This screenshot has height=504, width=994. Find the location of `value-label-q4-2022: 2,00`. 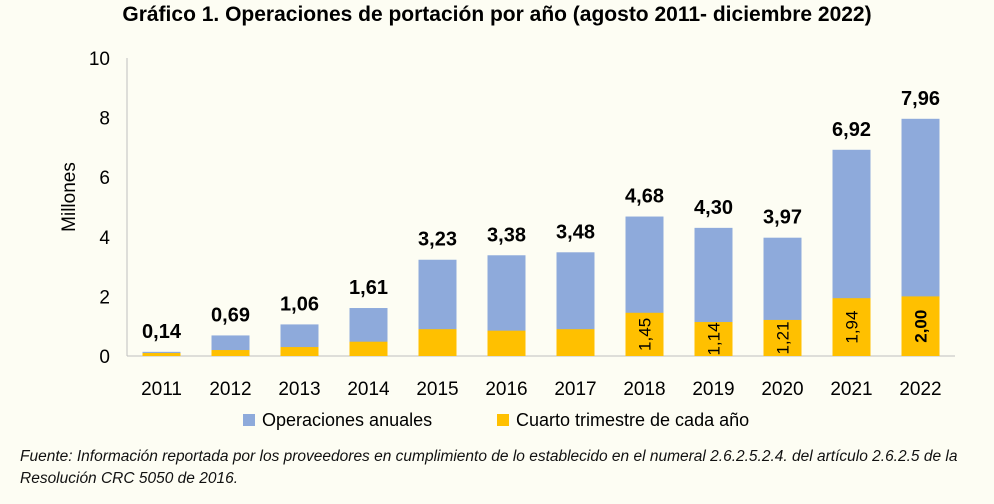

value-label-q4-2022: 2,00 is located at coordinates (921, 326).